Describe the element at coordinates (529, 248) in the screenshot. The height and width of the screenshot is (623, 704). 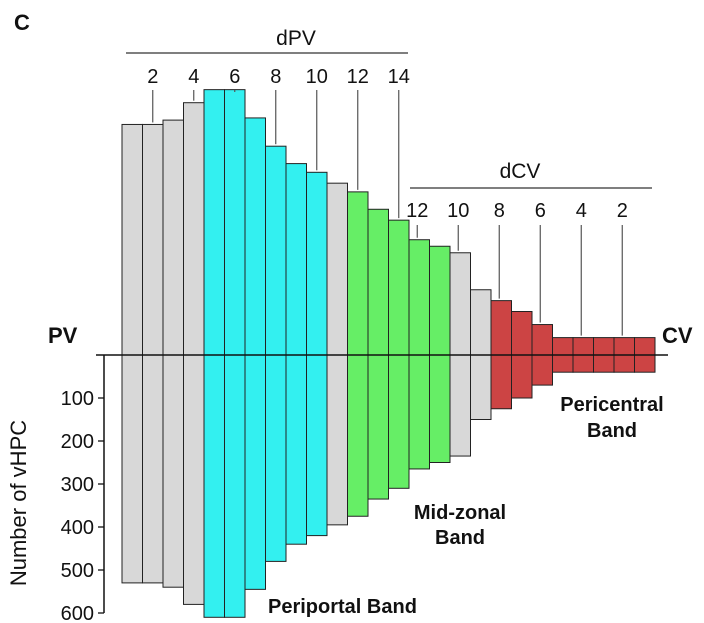
I see `dcv-group: dCV 12 10 8 6 4 2` at that location.